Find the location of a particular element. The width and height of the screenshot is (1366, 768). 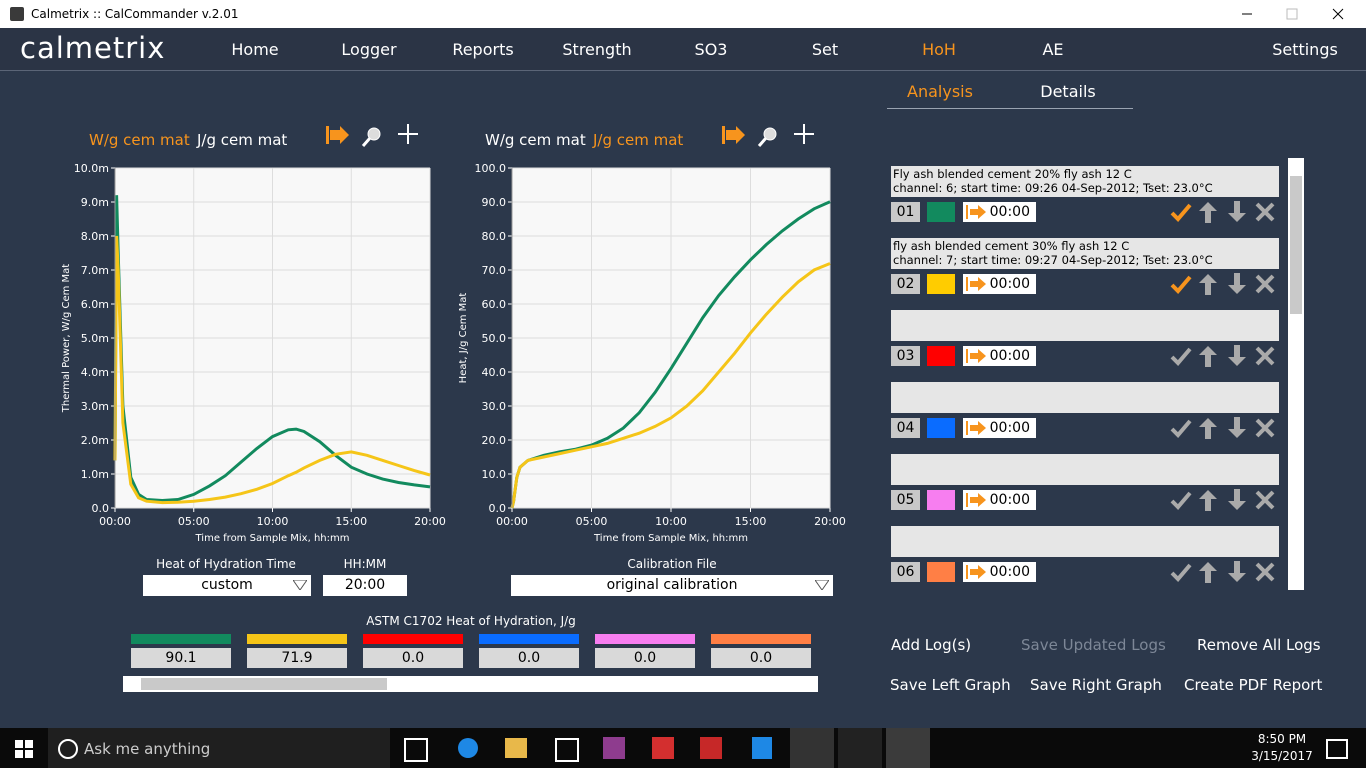

tab: Details is located at coordinates (1068, 91).